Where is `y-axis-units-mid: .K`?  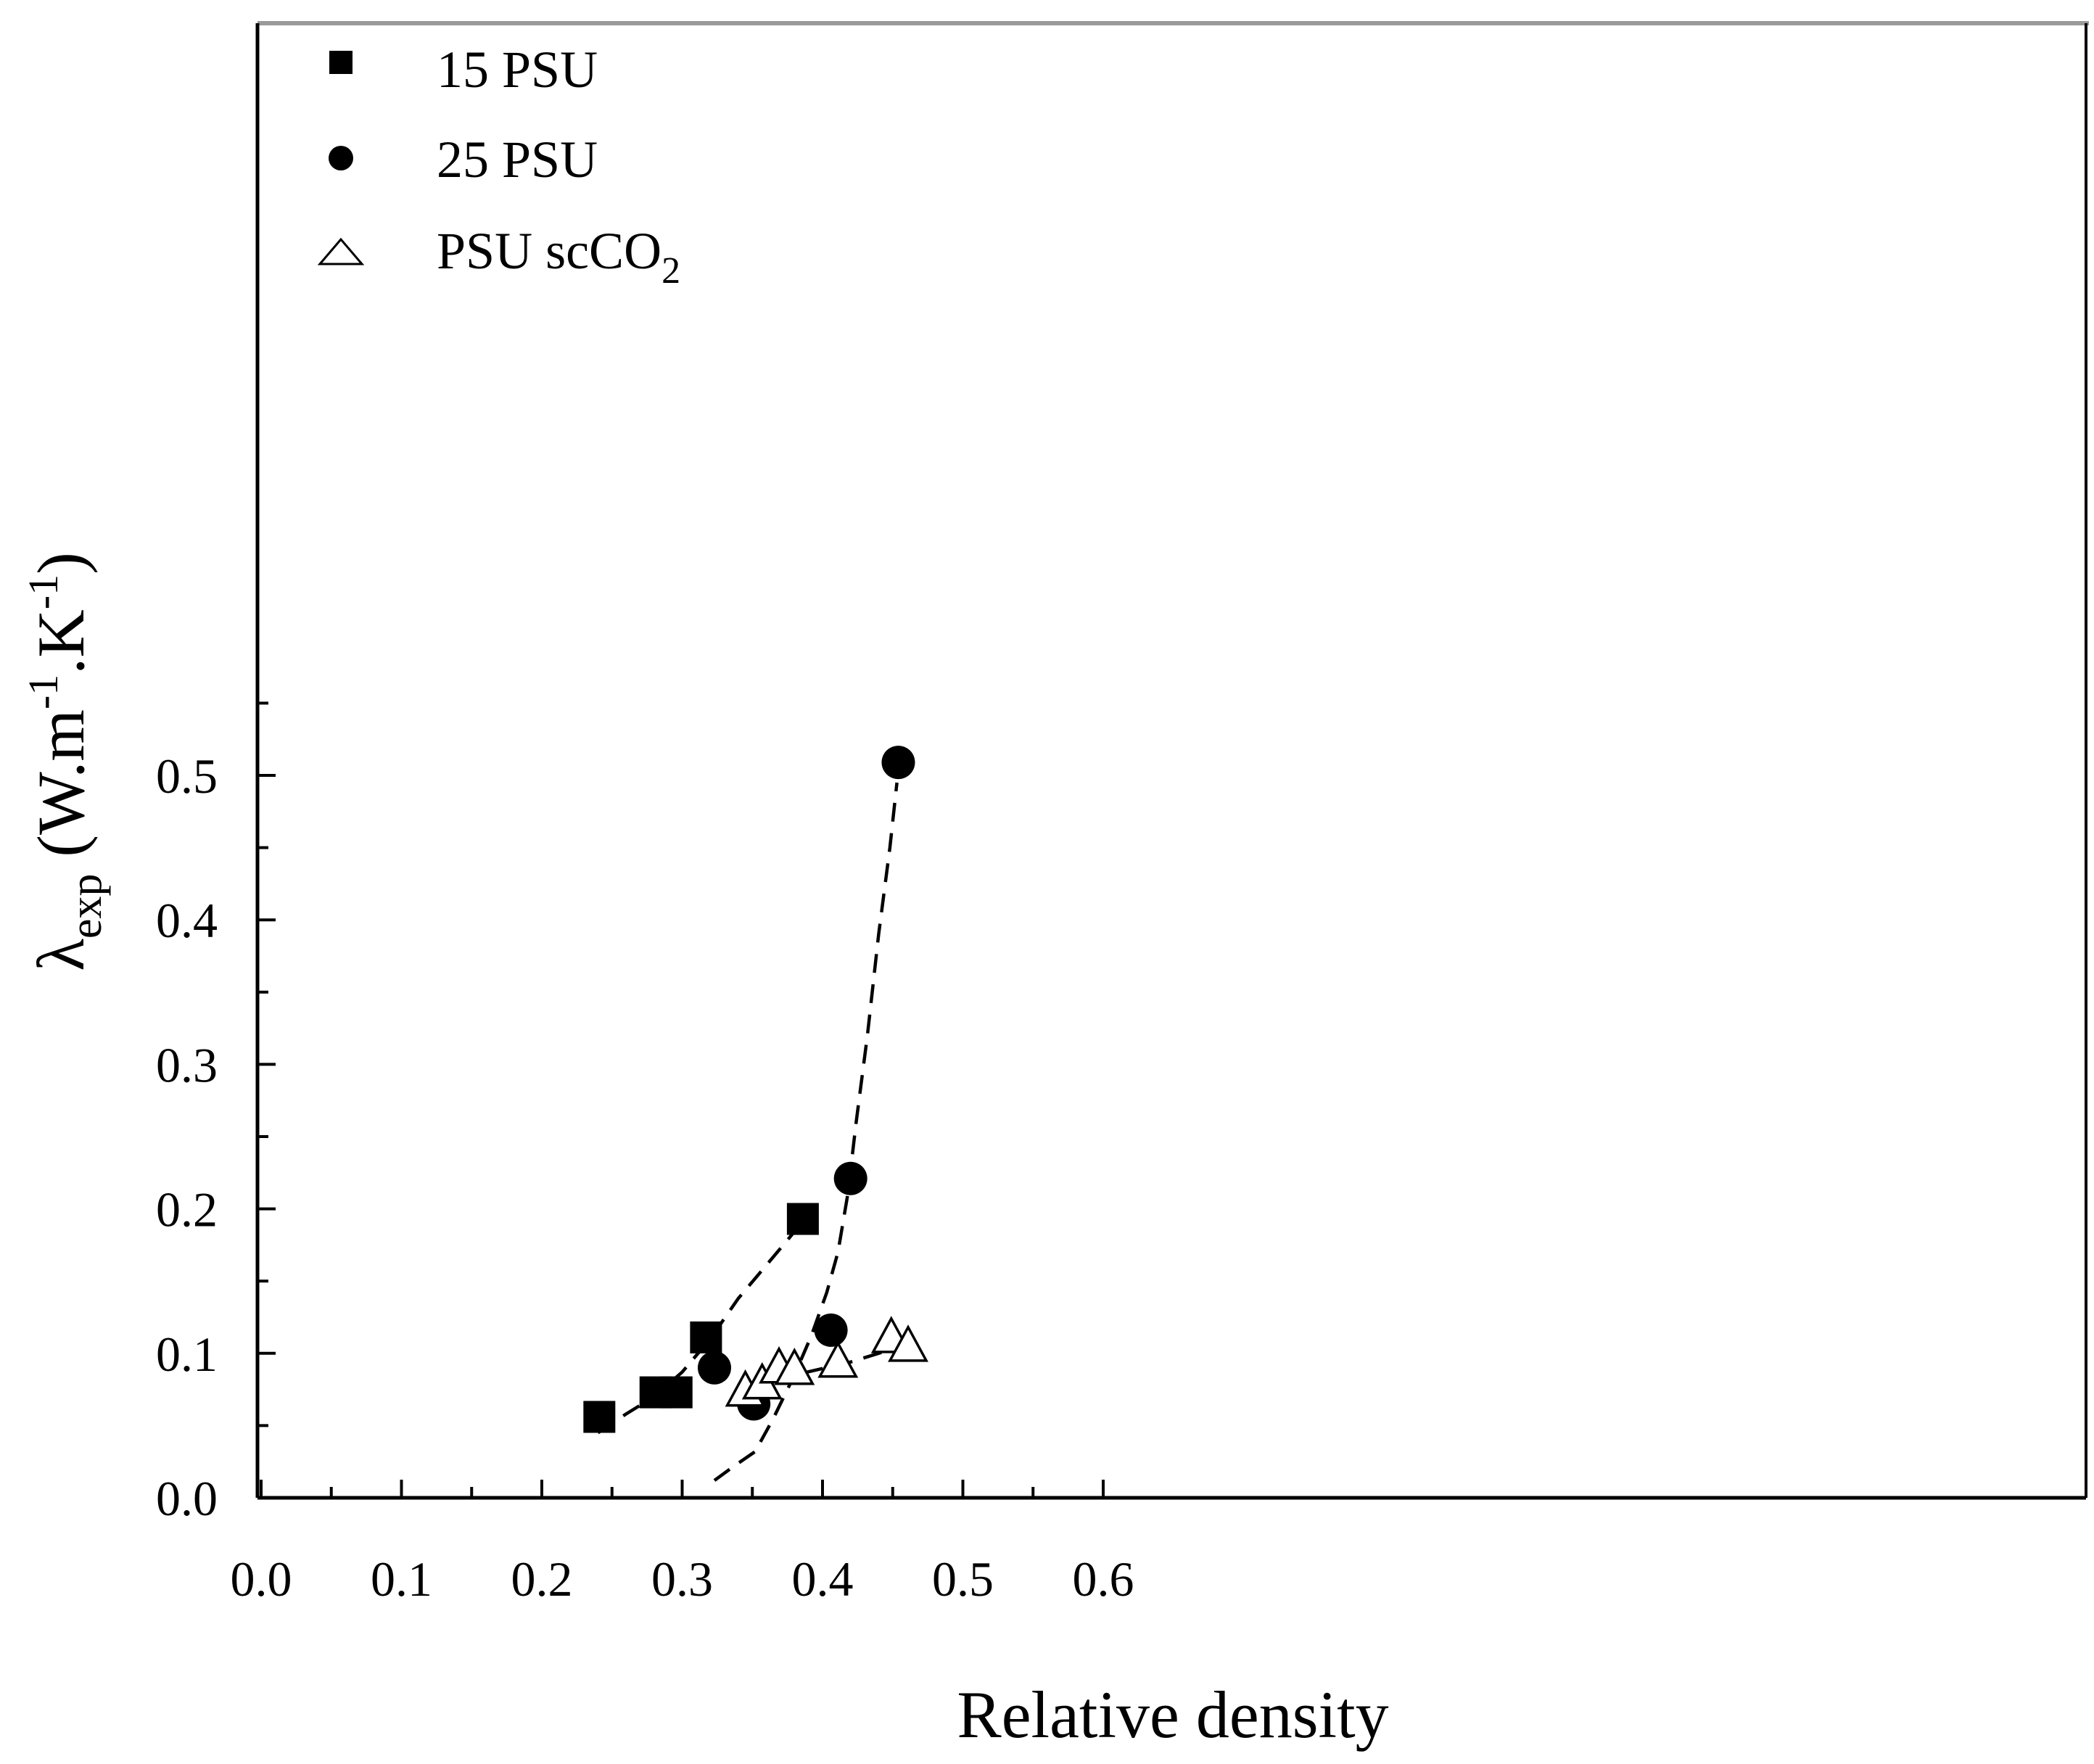 y-axis-units-mid: .K is located at coordinates (61, 641).